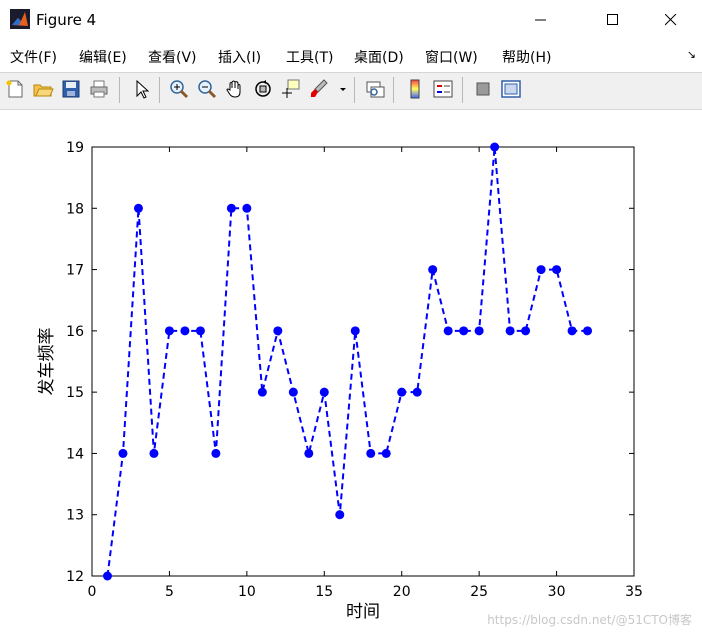 This screenshot has height=634, width=702. What do you see at coordinates (319, 89) in the screenshot?
I see `brush-icon` at bounding box center [319, 89].